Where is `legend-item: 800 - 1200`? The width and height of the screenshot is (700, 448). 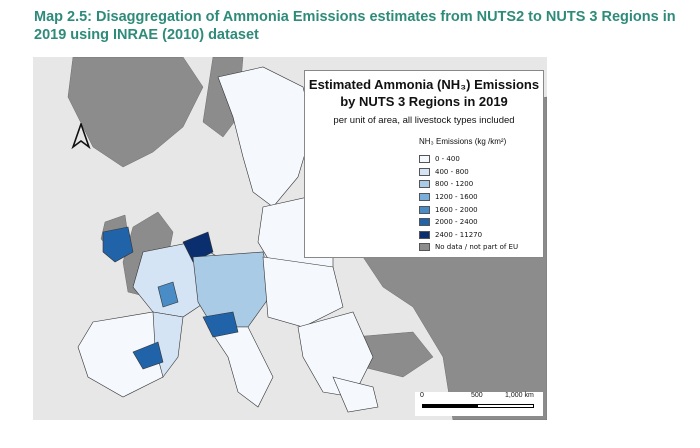
legend-item: 800 - 1200 is located at coordinates (468, 184).